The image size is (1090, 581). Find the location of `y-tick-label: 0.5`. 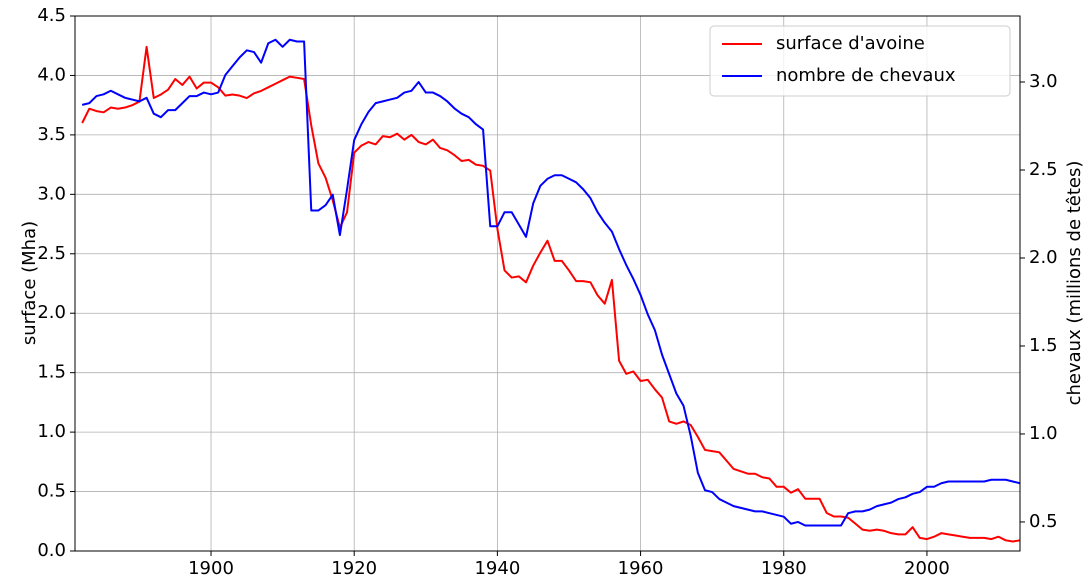

y-tick-label: 0.5 is located at coordinates (51, 491).